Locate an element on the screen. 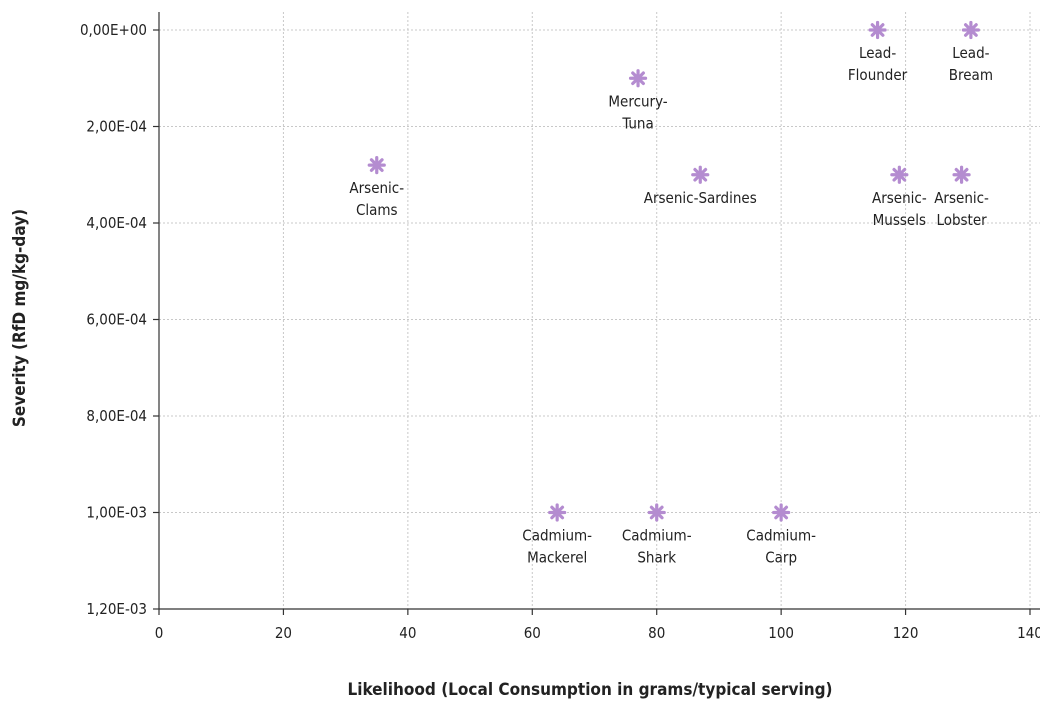 The height and width of the screenshot is (708, 1040). x-tick-label: 60 is located at coordinates (532, 633).